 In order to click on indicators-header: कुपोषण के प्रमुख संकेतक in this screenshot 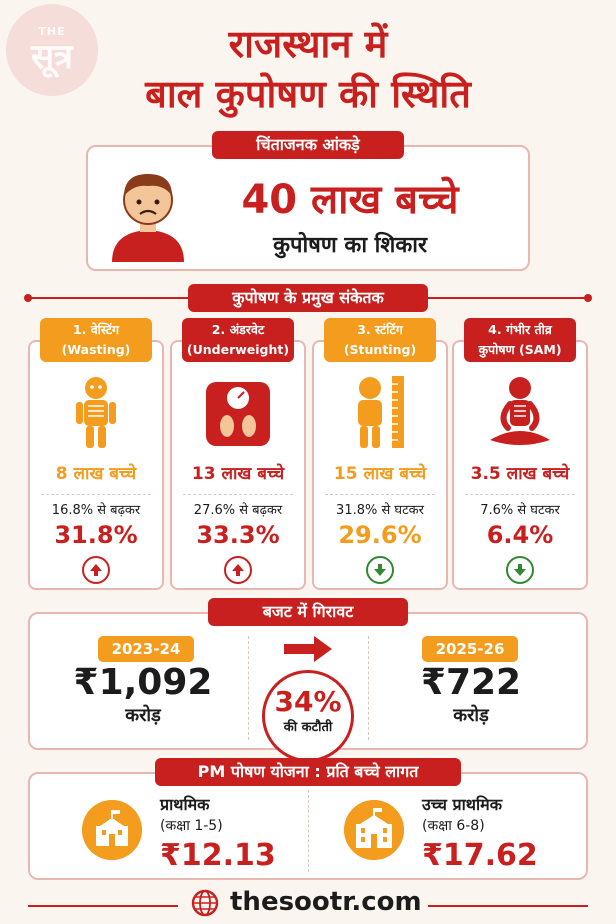, I will do `click(308, 298)`.